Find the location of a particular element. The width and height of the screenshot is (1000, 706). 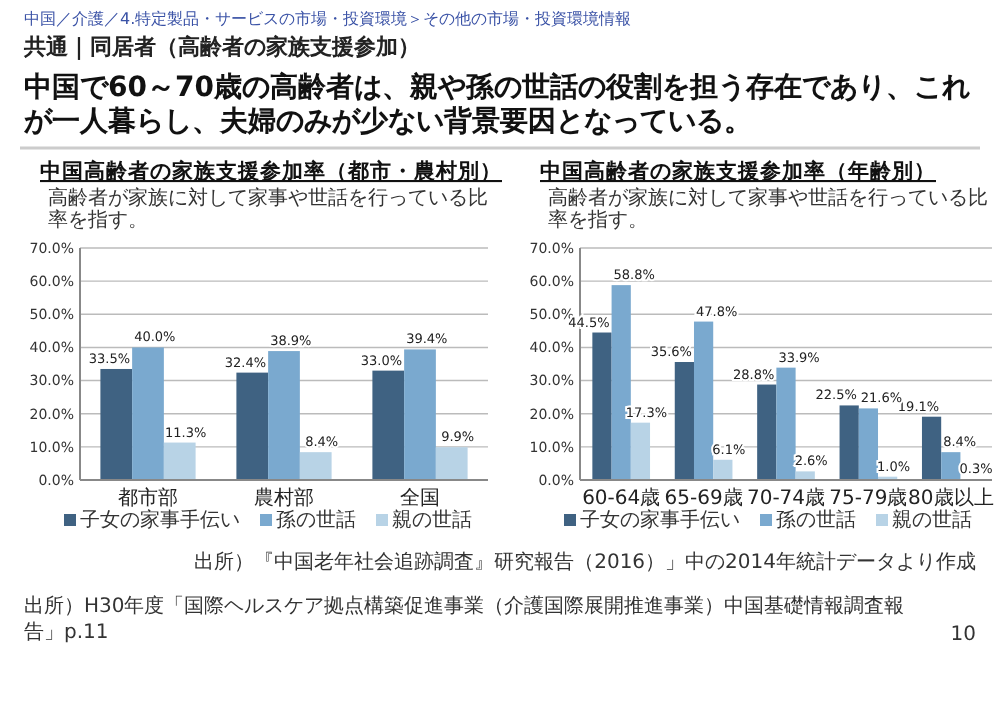

text: 出所）H30年度「国際ヘルスケア拠点構築促進事業（介護国際展開推進事業）中国基礎情報調査報告」p.11 is located at coordinates (464, 619).